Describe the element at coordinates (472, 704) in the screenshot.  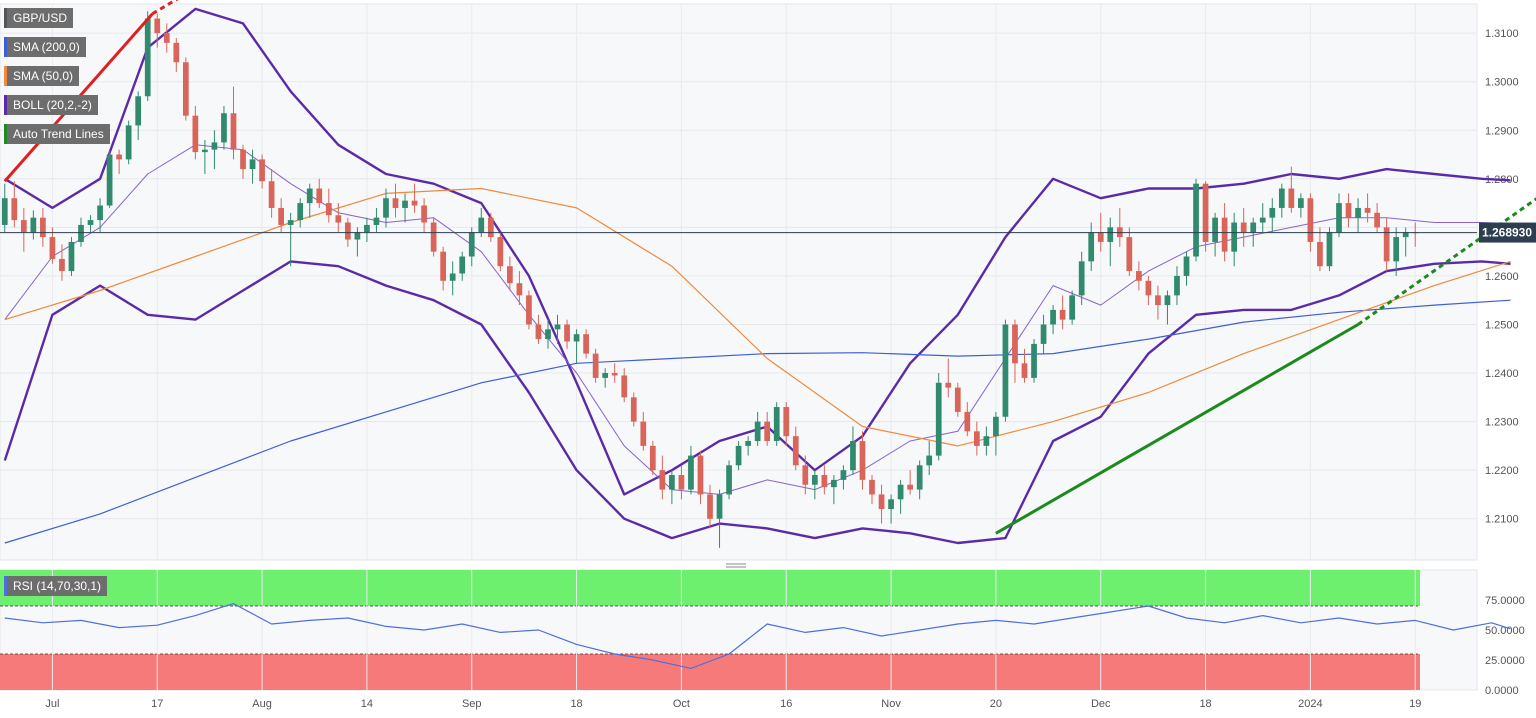
I see `x-tick-label: Sep` at that location.